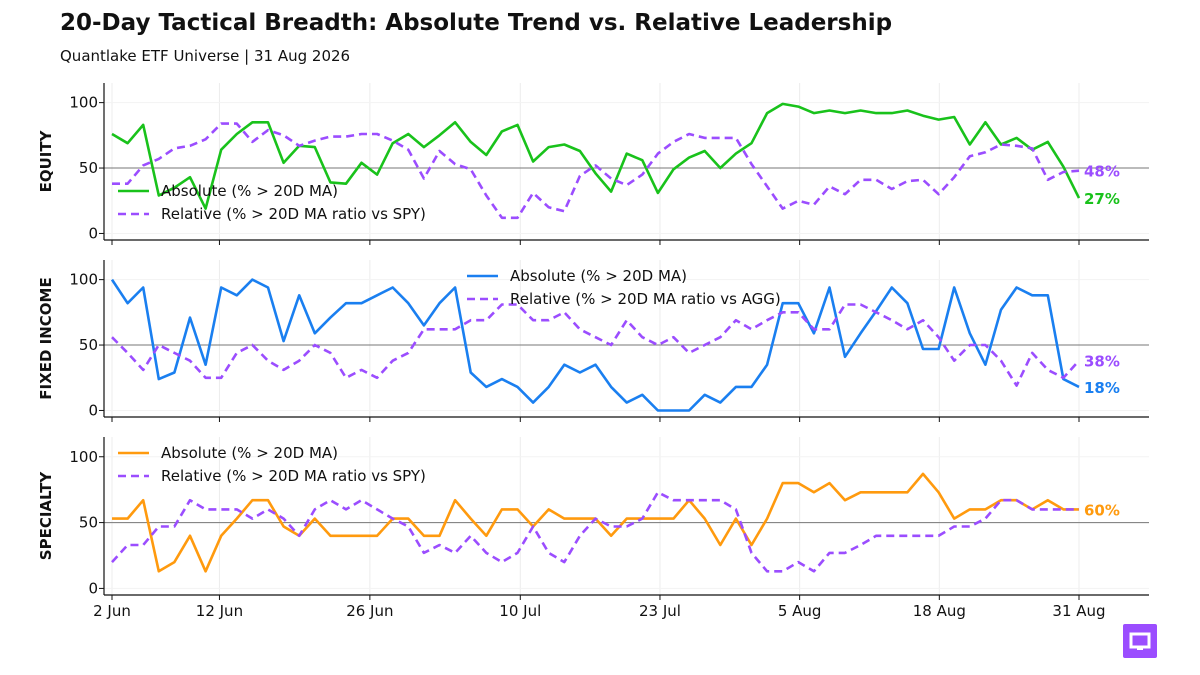 The width and height of the screenshot is (1200, 675). Describe the element at coordinates (369, 611) in the screenshot. I see `x-tick-label: 26 Jun` at that location.